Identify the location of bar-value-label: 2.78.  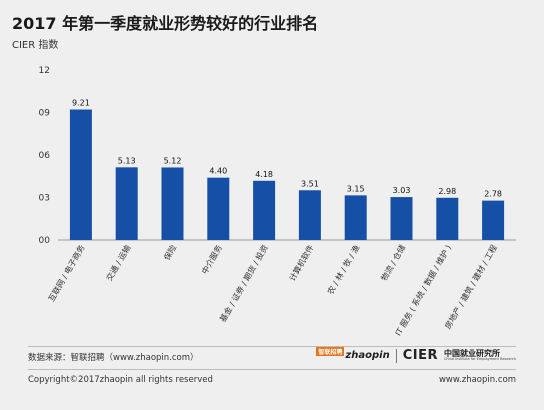
(493, 194).